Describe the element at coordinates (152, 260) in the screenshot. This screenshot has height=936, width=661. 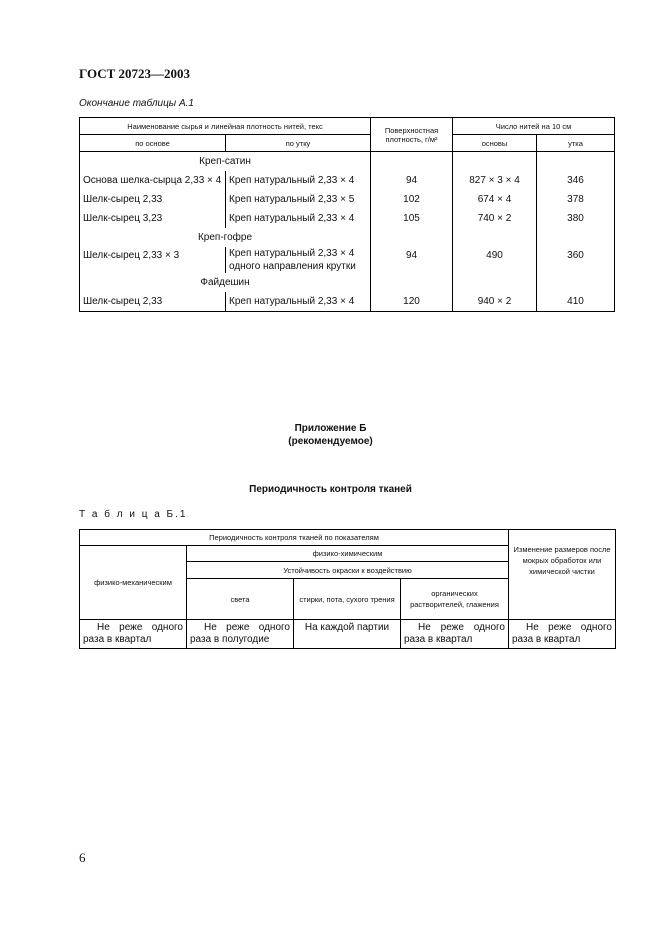
I see `cell-warp: Шелк-сырец 2,33 × 3` at that location.